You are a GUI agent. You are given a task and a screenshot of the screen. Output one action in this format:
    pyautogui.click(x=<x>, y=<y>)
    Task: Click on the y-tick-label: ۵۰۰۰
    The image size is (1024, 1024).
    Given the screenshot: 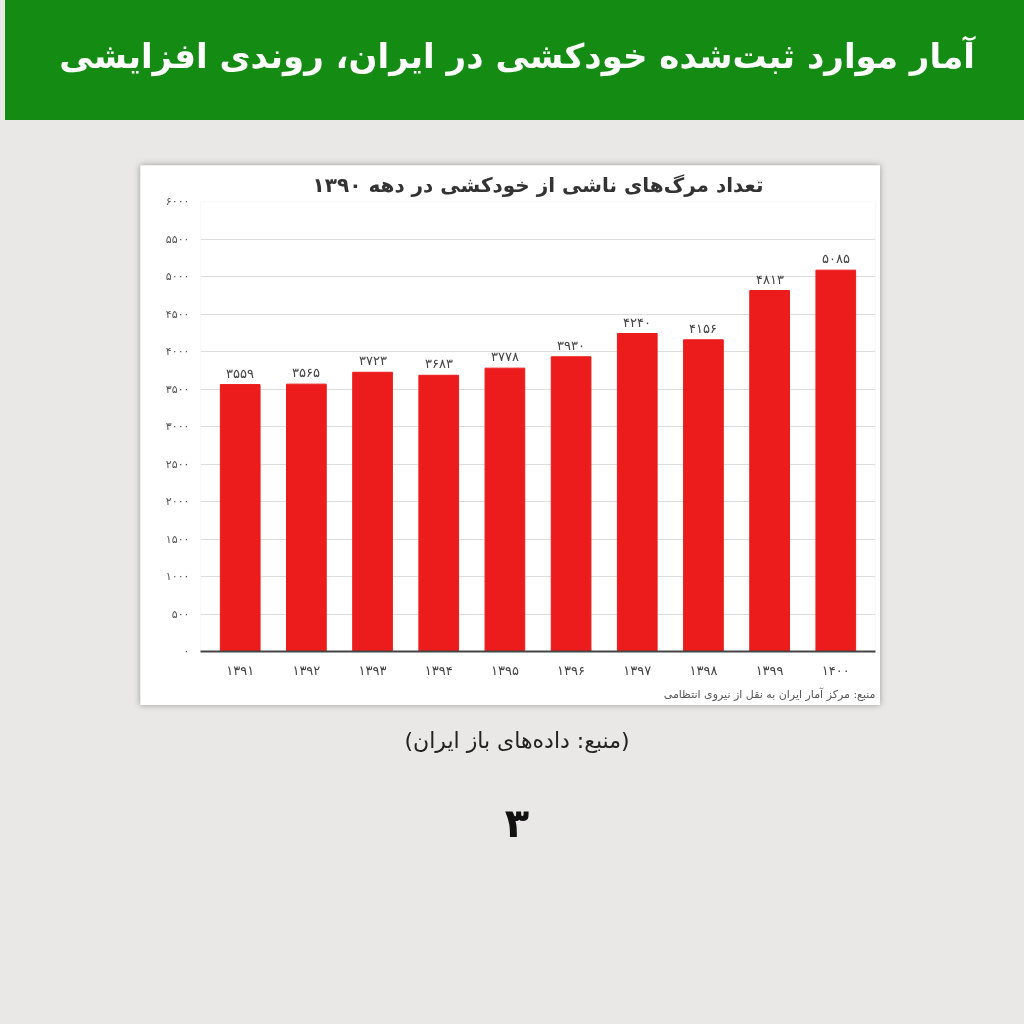 What is the action you would take?
    pyautogui.click(x=177, y=276)
    